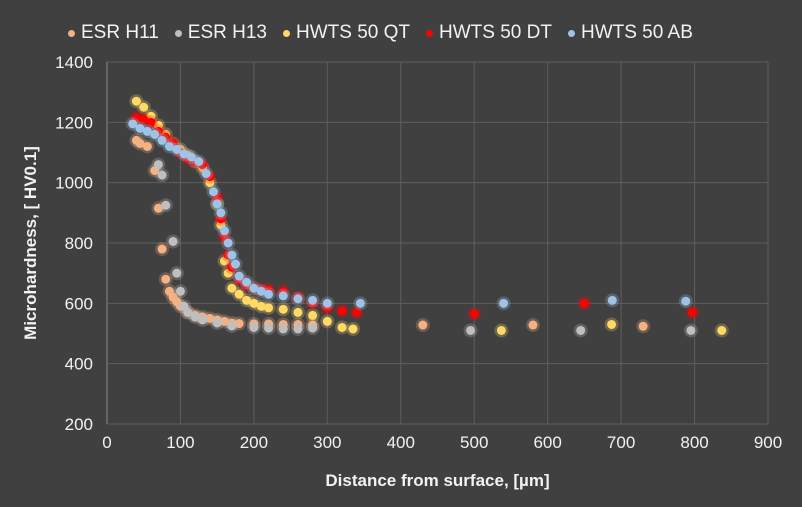 The height and width of the screenshot is (507, 802). What do you see at coordinates (79, 424) in the screenshot?
I see `y-tick-label: 200` at bounding box center [79, 424].